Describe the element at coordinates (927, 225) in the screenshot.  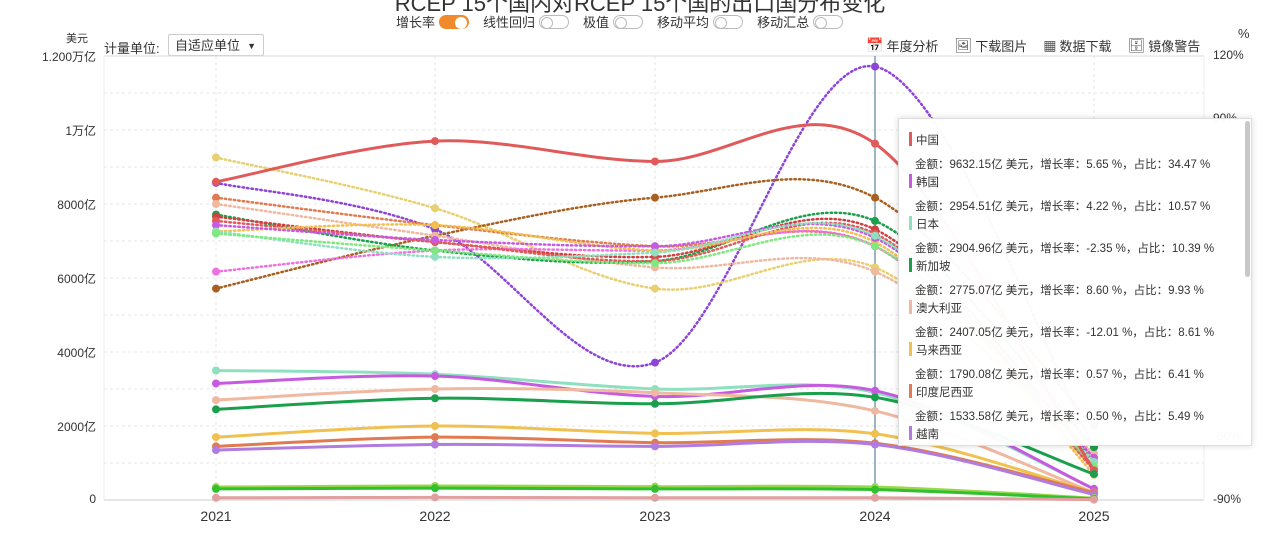
I see `tooltip-country: 日本` at that location.